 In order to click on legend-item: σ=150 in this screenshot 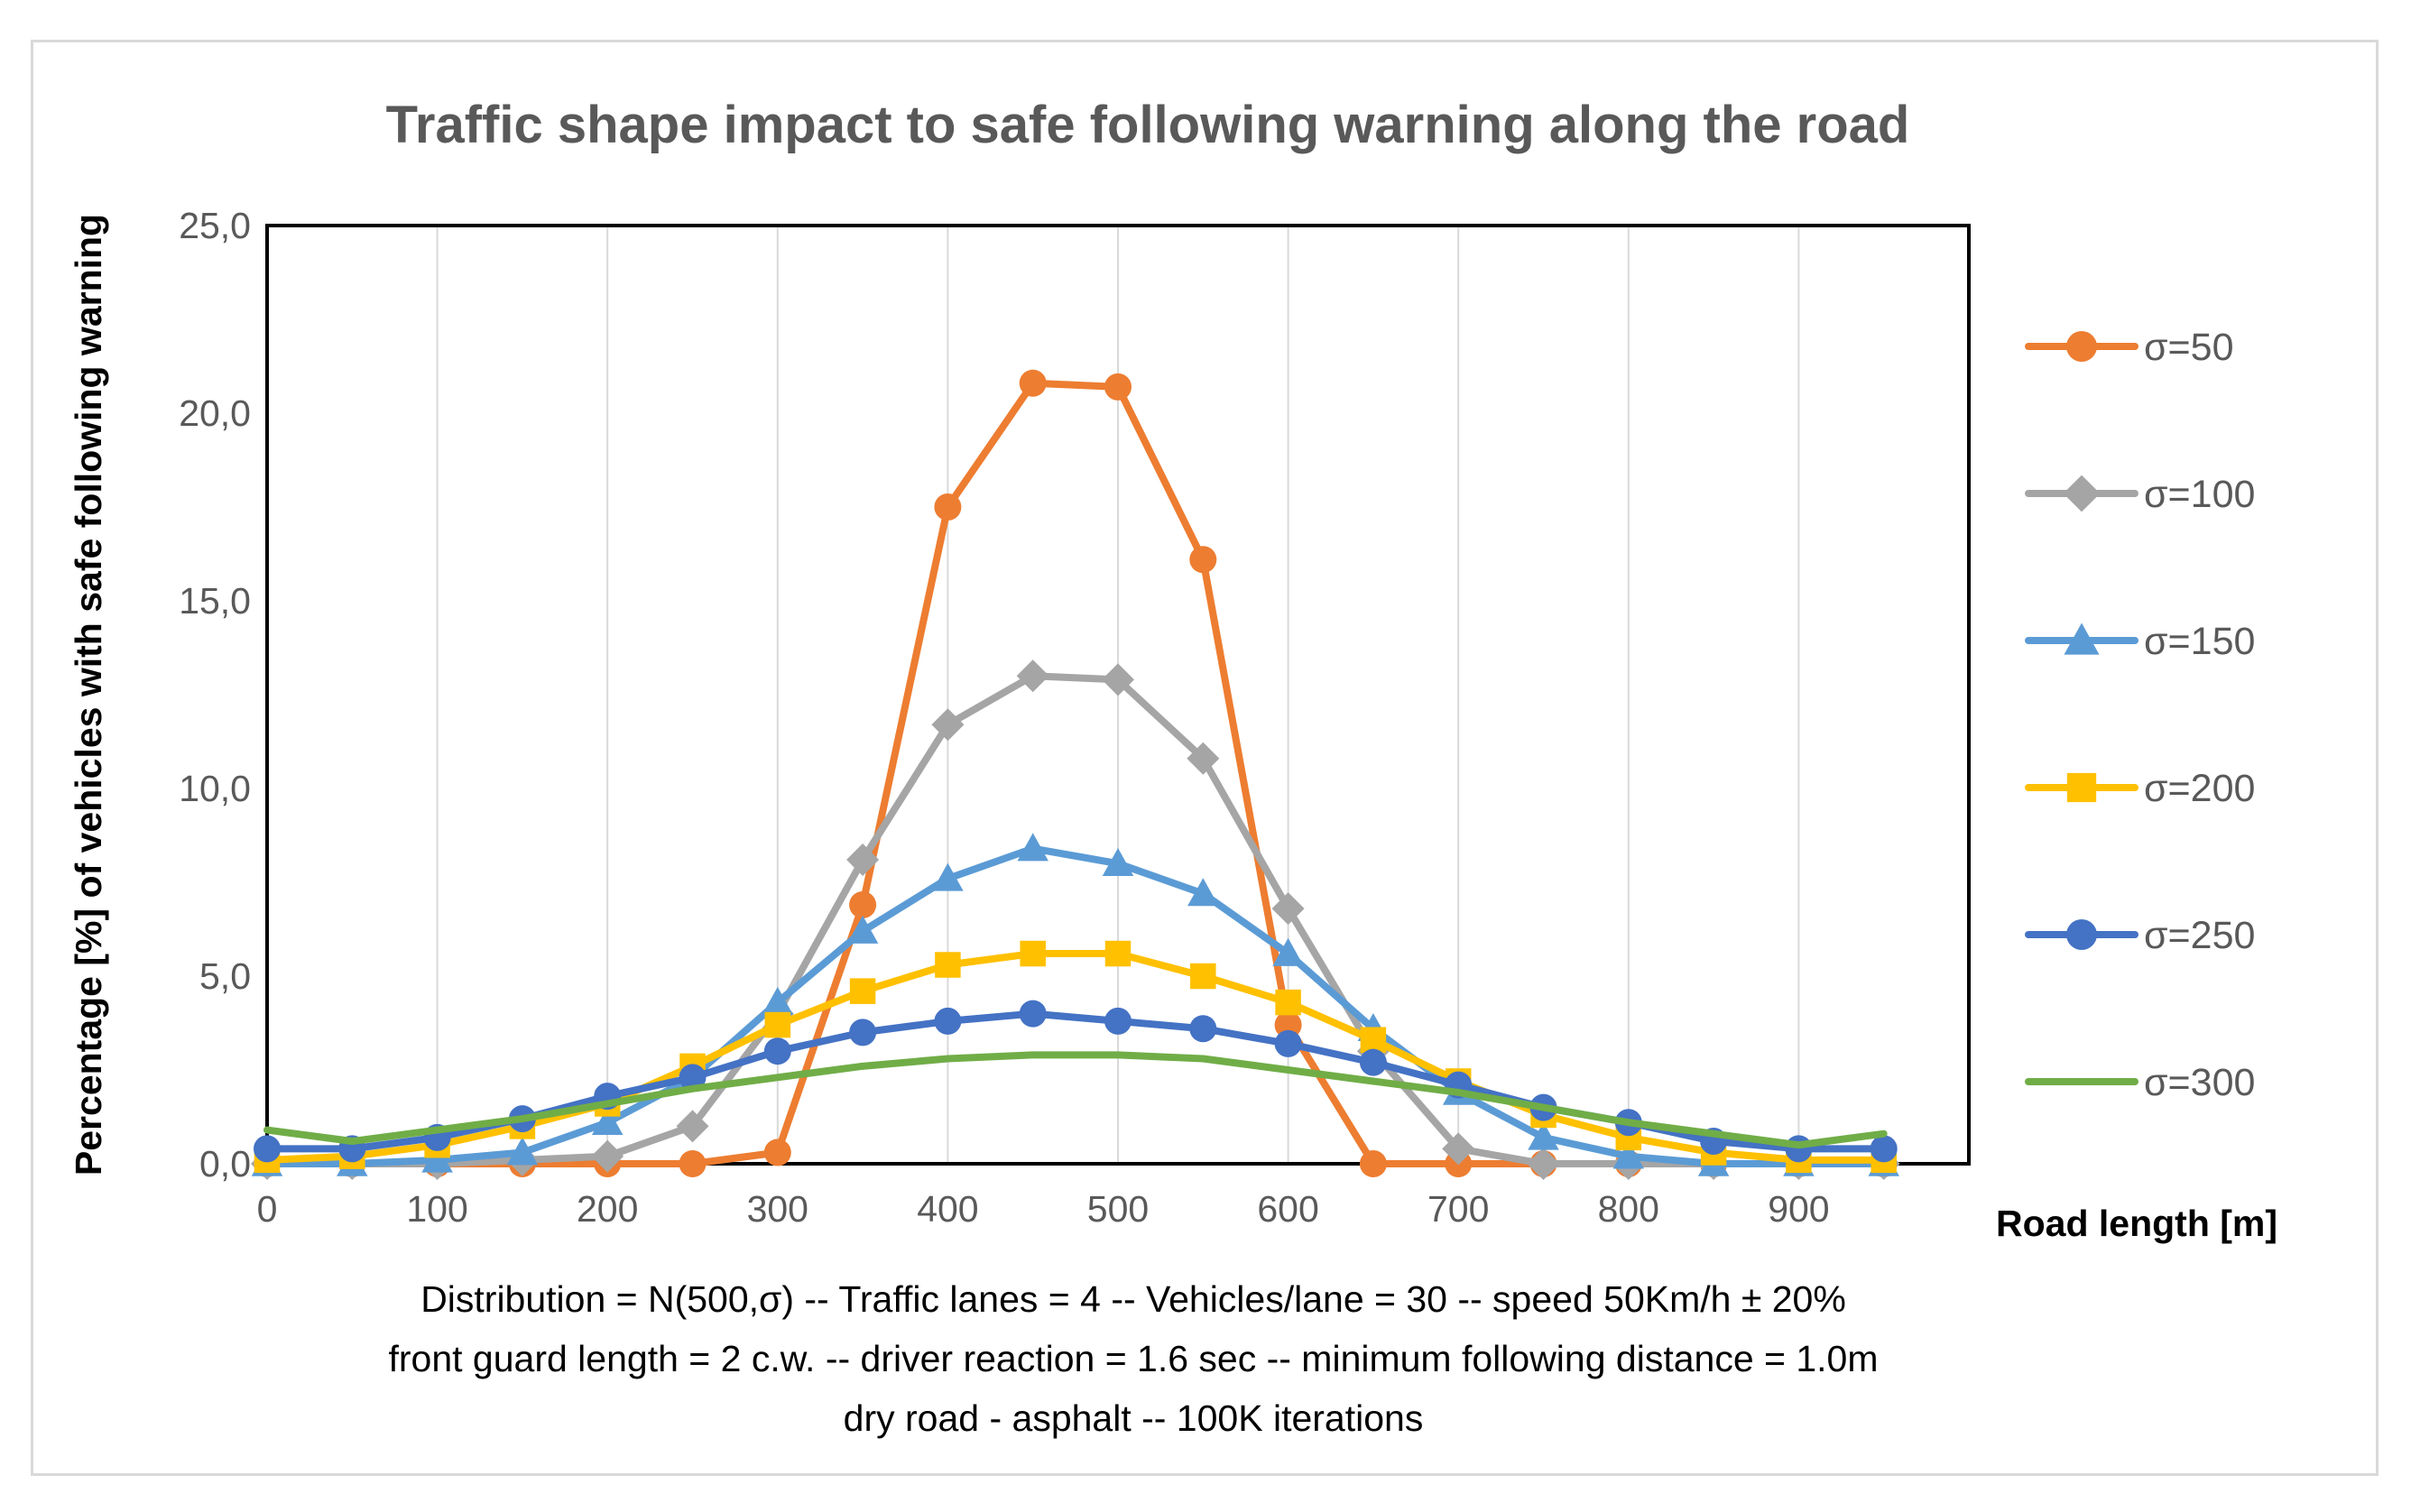, I will do `click(2140, 641)`.